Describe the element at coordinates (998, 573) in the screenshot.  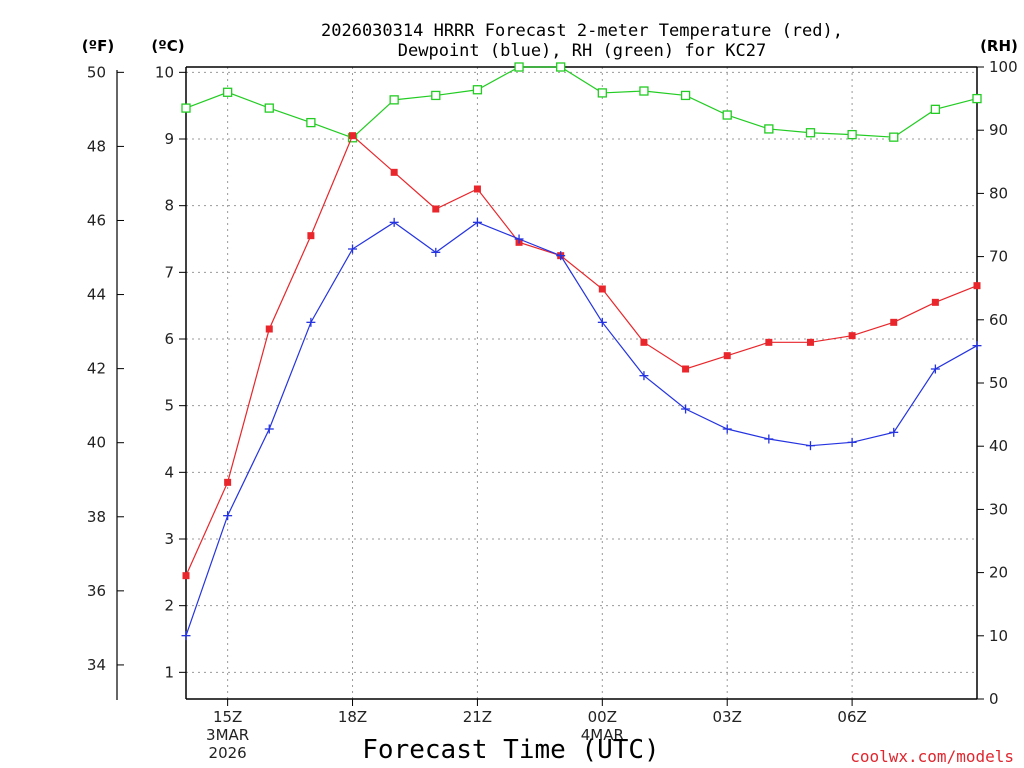
I see `rh-tick-label: 20` at that location.